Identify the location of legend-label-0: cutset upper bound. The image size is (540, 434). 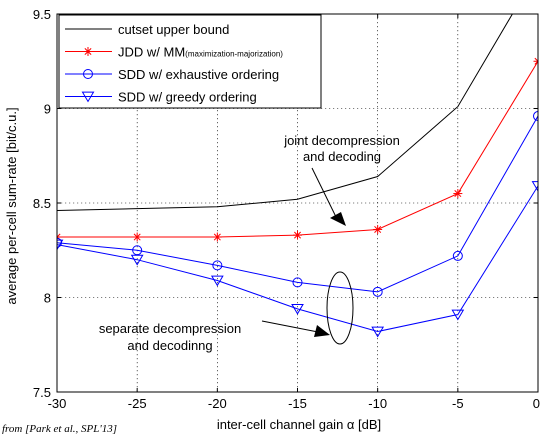
(173, 29).